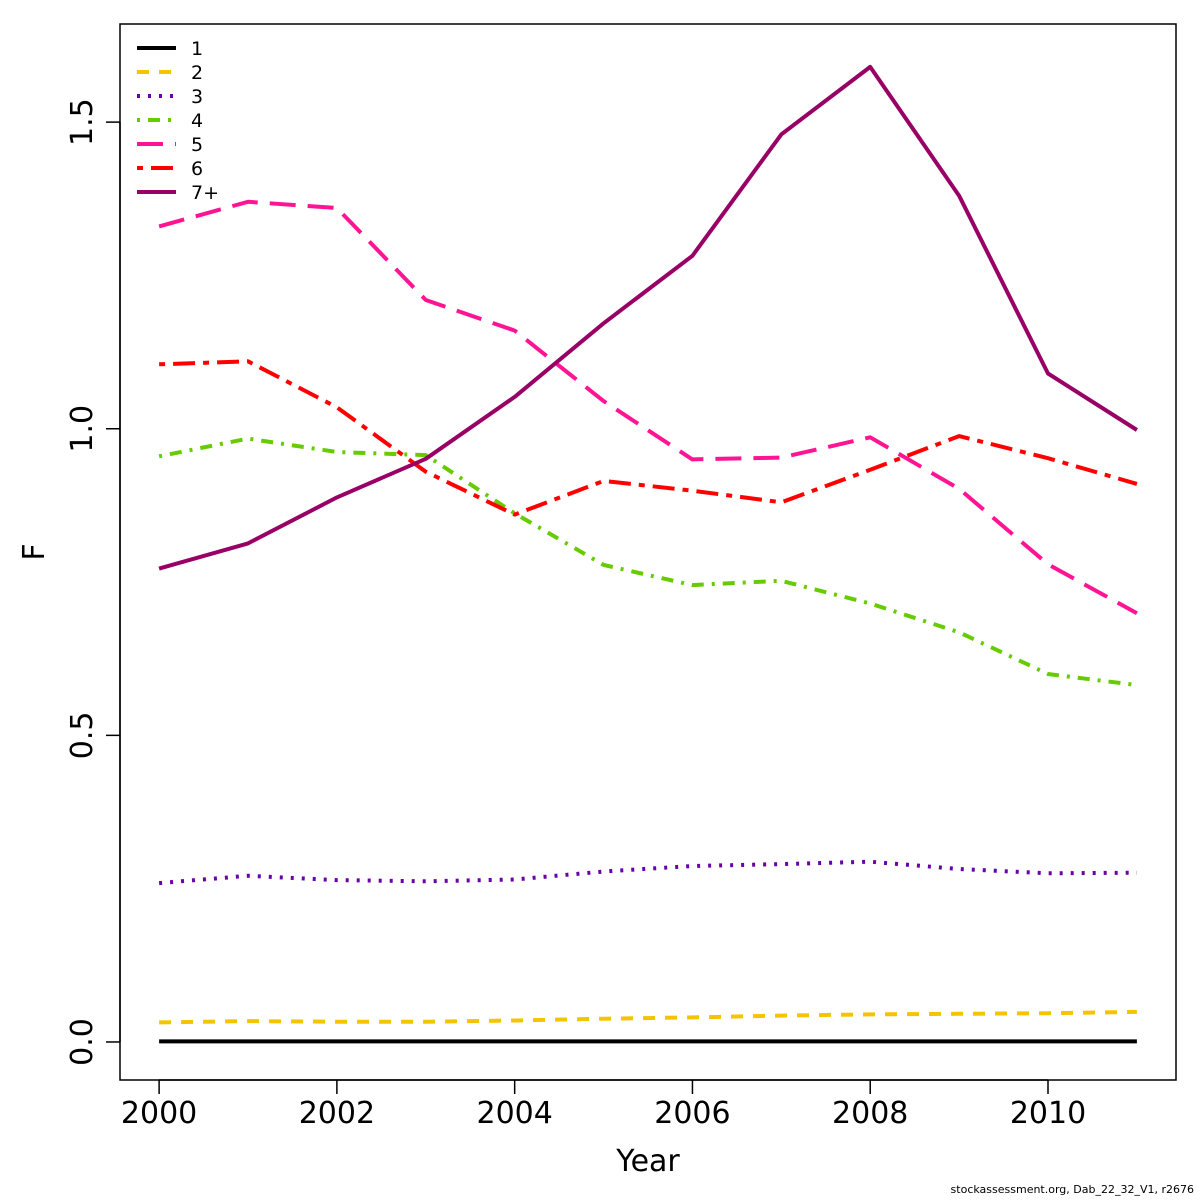 This screenshot has height=1200, width=1200. Describe the element at coordinates (603, 1105) in the screenshot. I see `x-axis: 2000 2002 2004 2006 2008 2010` at that location.